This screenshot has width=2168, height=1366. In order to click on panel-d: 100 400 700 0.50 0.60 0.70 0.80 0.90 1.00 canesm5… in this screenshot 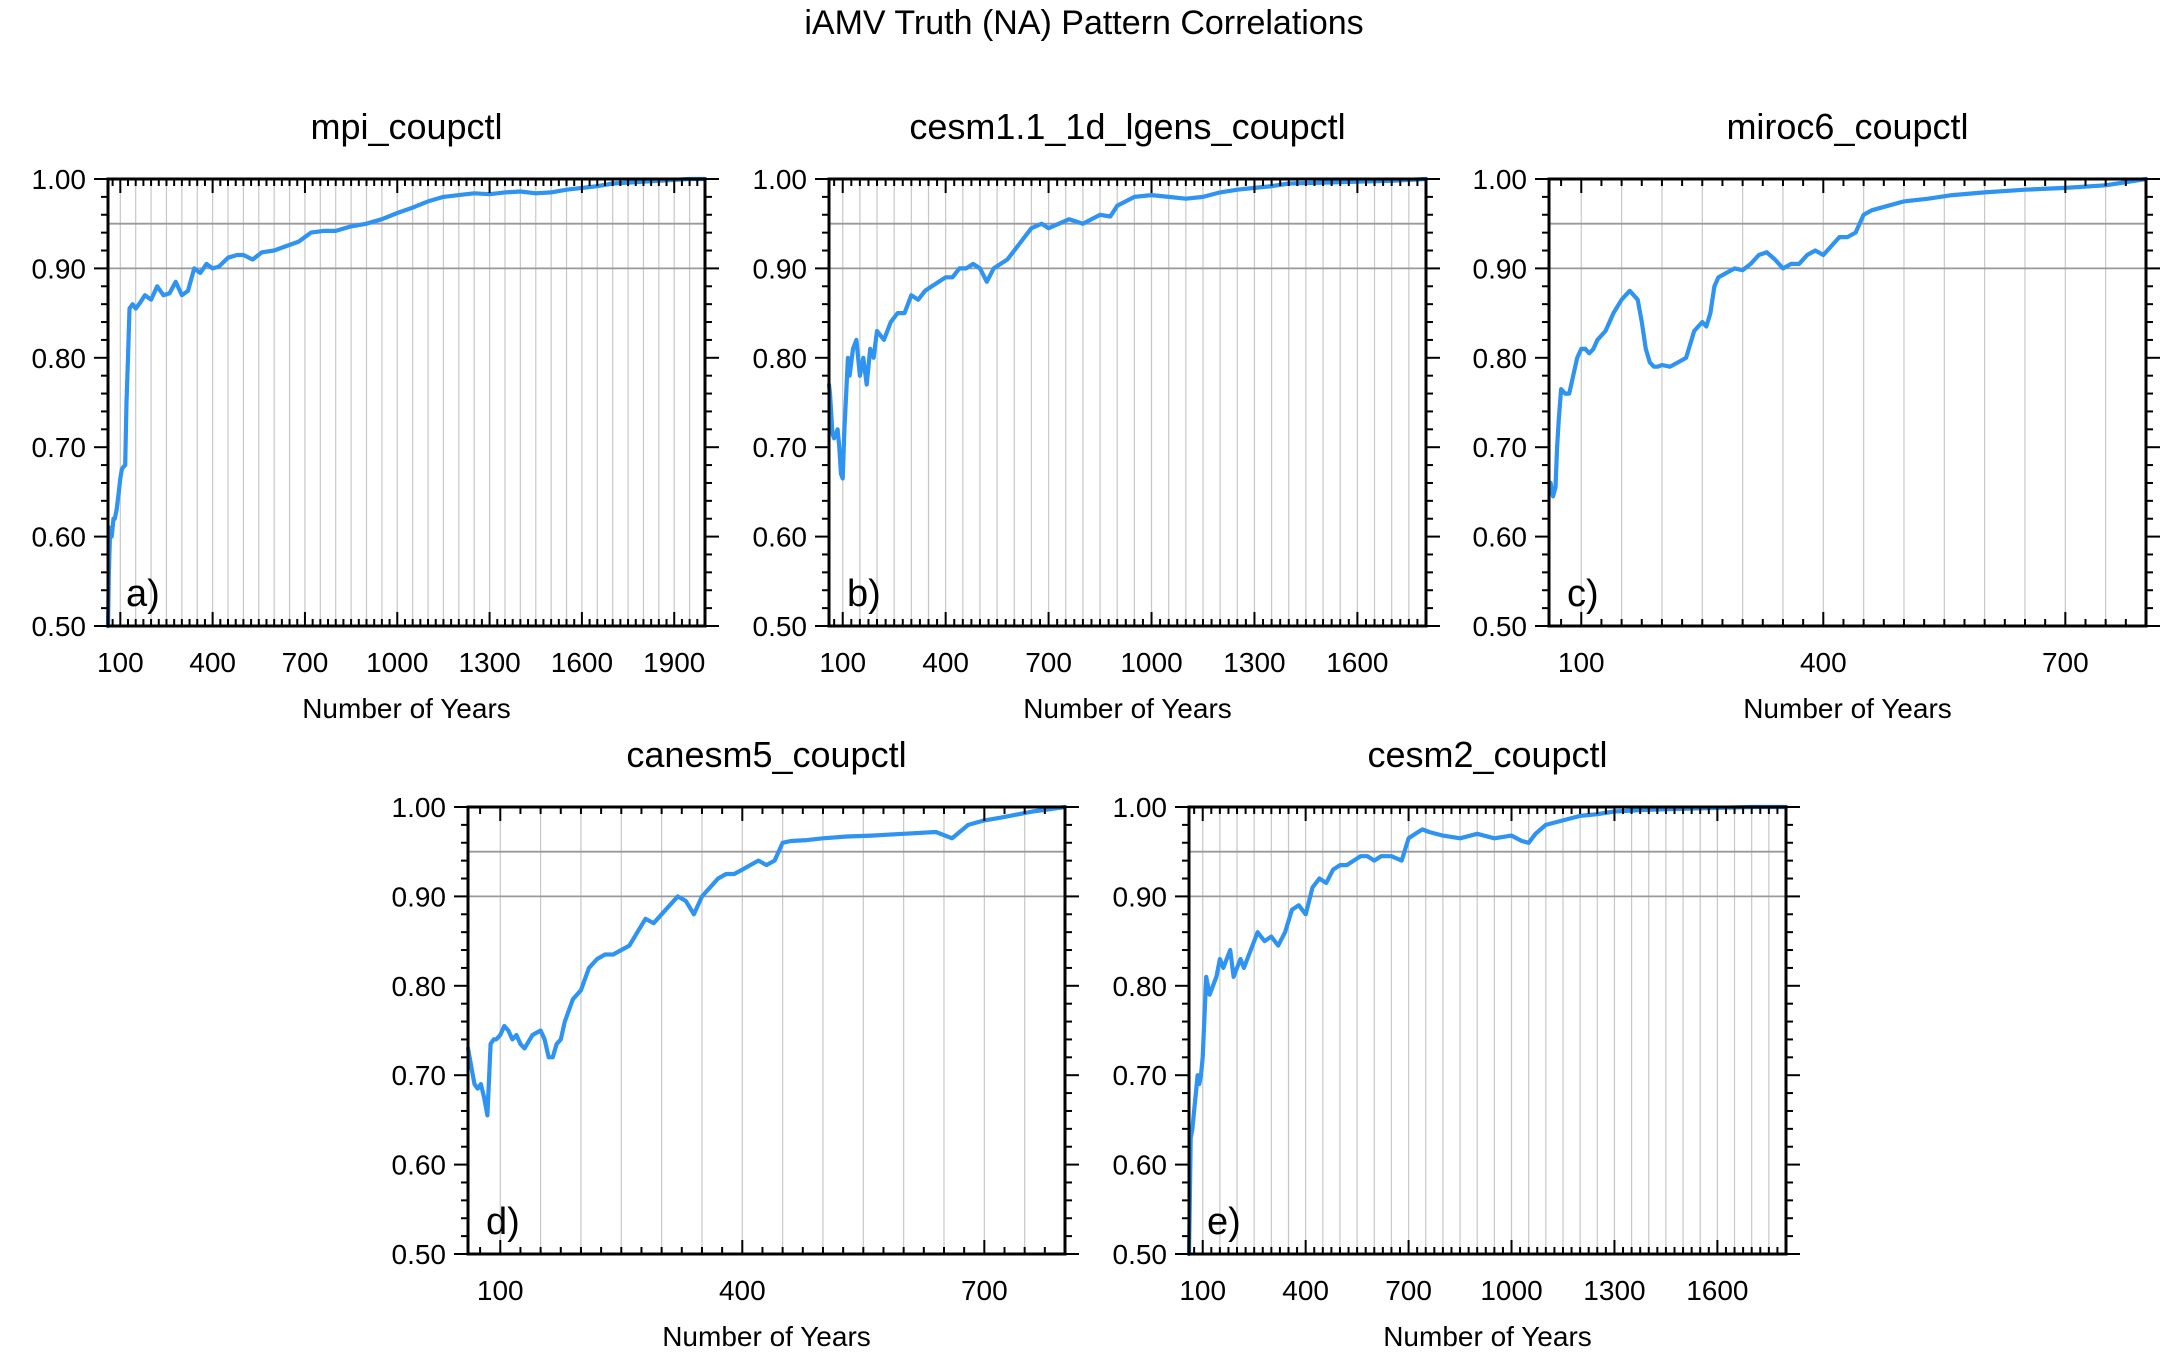, I will do `click(735, 1043)`.